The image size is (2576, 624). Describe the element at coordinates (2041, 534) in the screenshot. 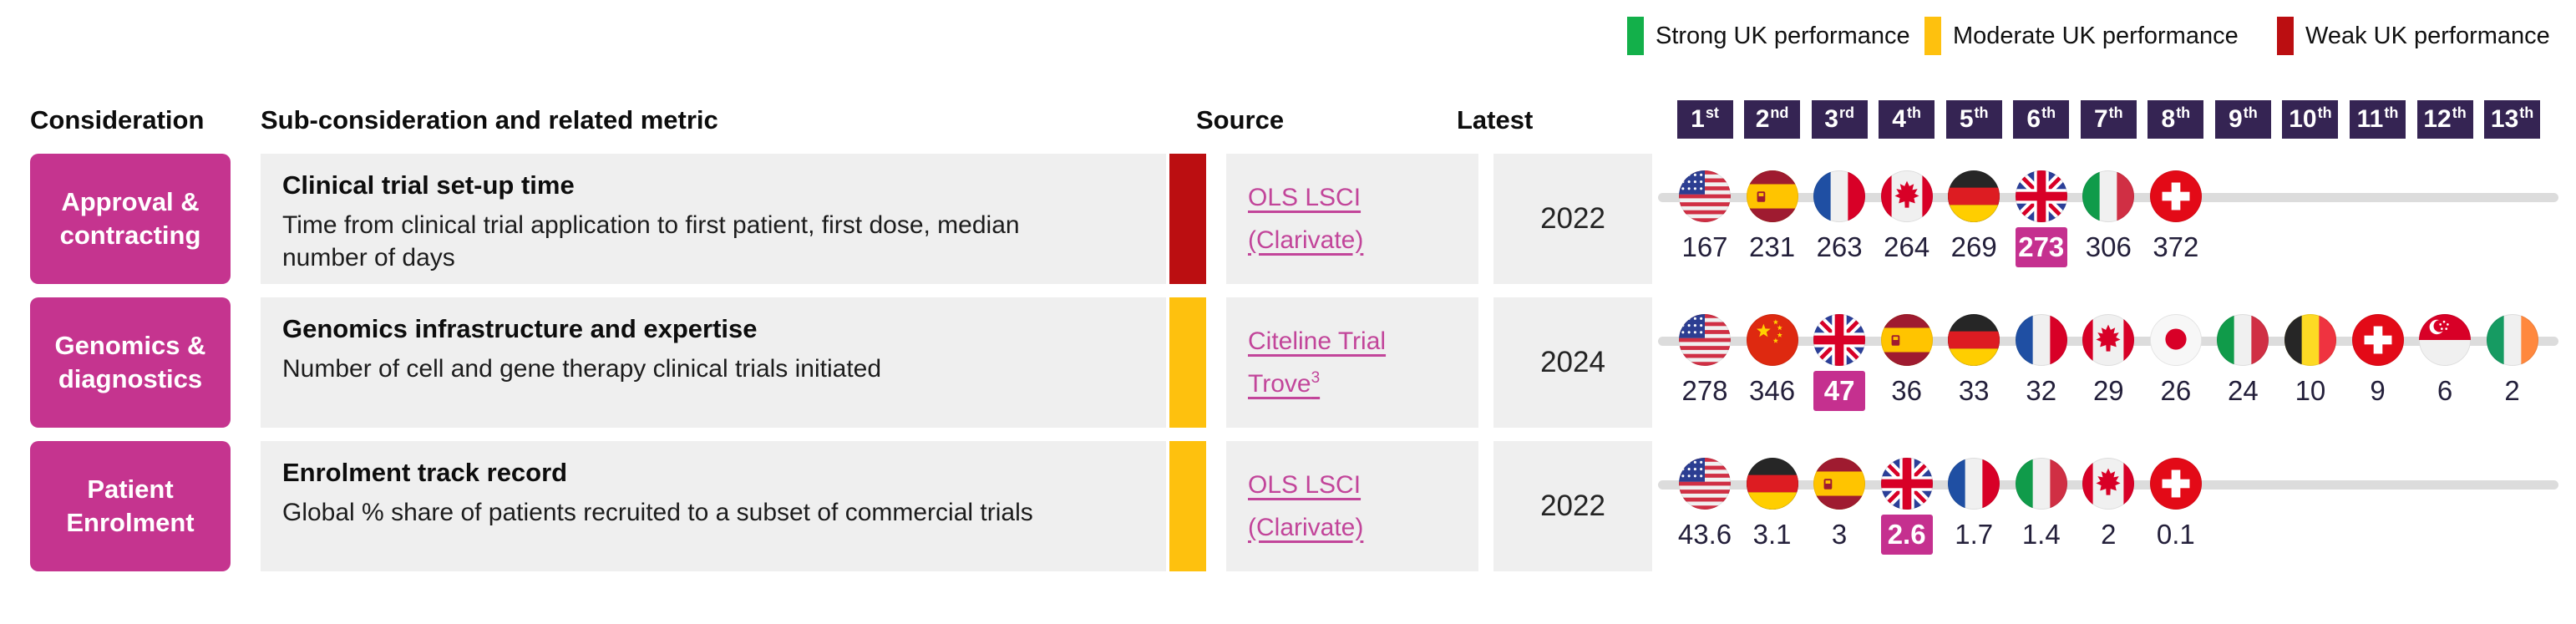

I see `rank-value: 1.4` at that location.